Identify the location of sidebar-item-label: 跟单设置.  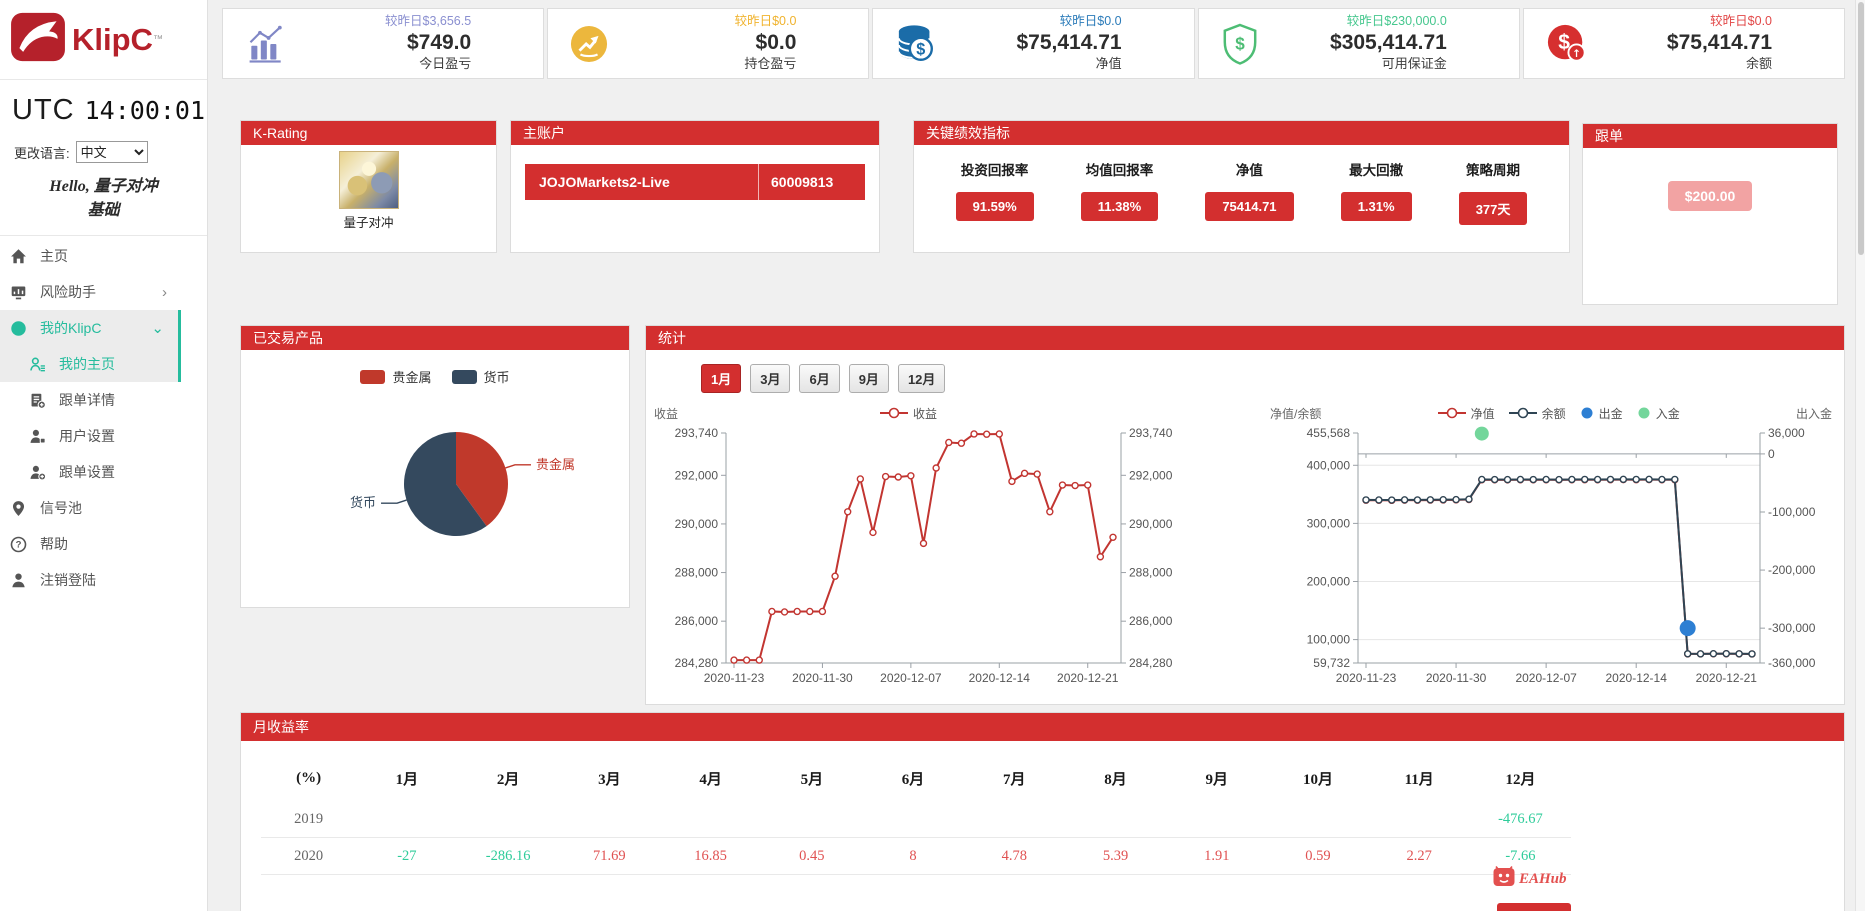
(87, 472).